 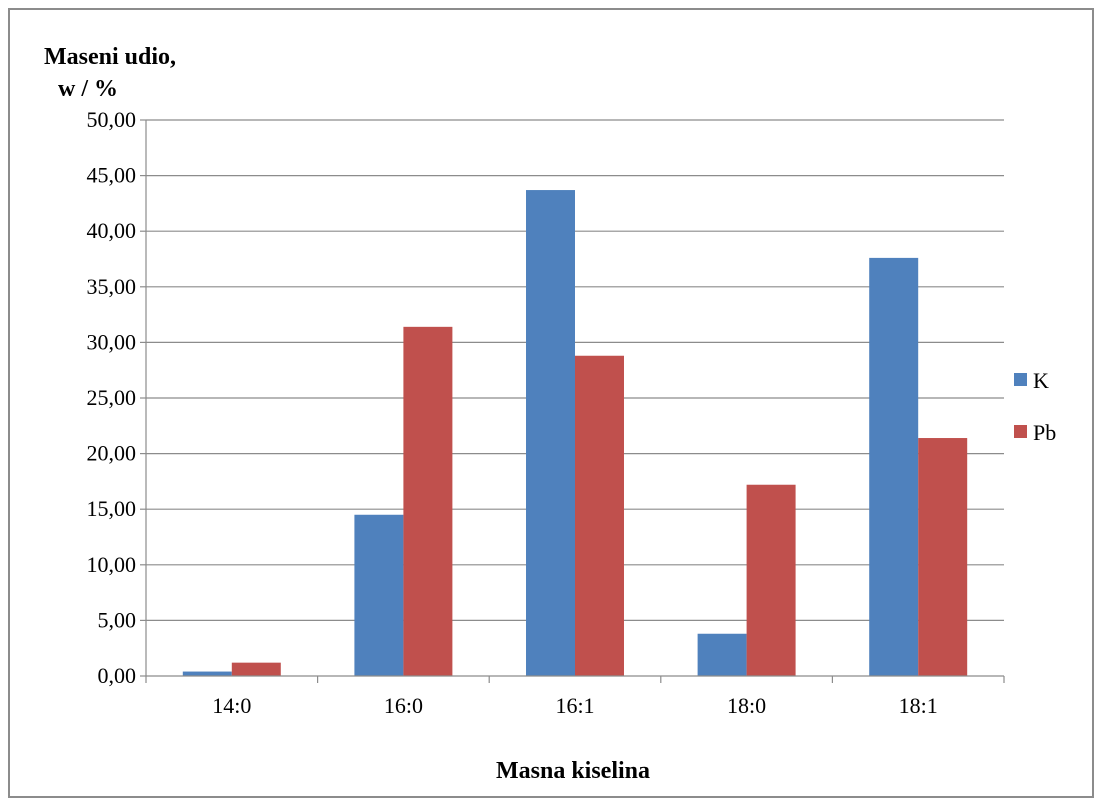 What do you see at coordinates (112, 508) in the screenshot?
I see `y-tick-label: 15,00` at bounding box center [112, 508].